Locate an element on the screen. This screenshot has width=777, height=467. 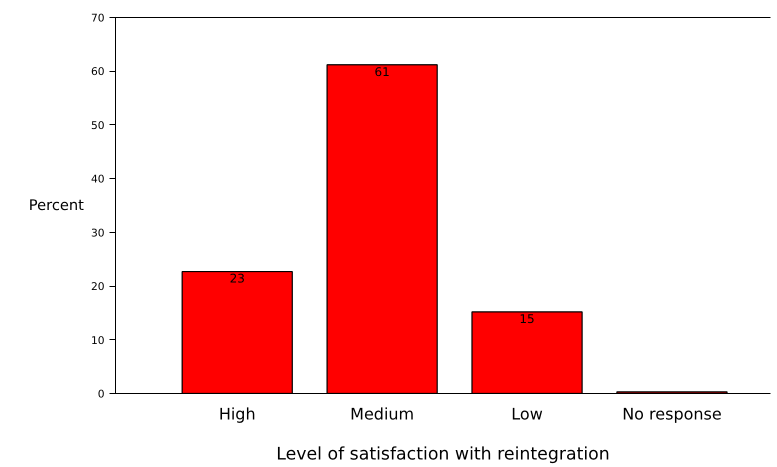
y-tick-label: 70 is located at coordinates (97, 18).